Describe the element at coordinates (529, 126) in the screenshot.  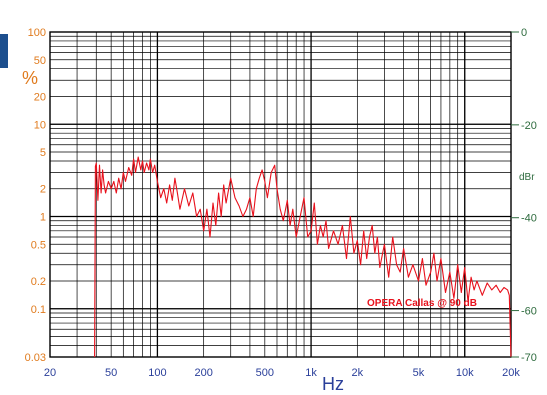
I see `y-tick-label-right: -20` at that location.